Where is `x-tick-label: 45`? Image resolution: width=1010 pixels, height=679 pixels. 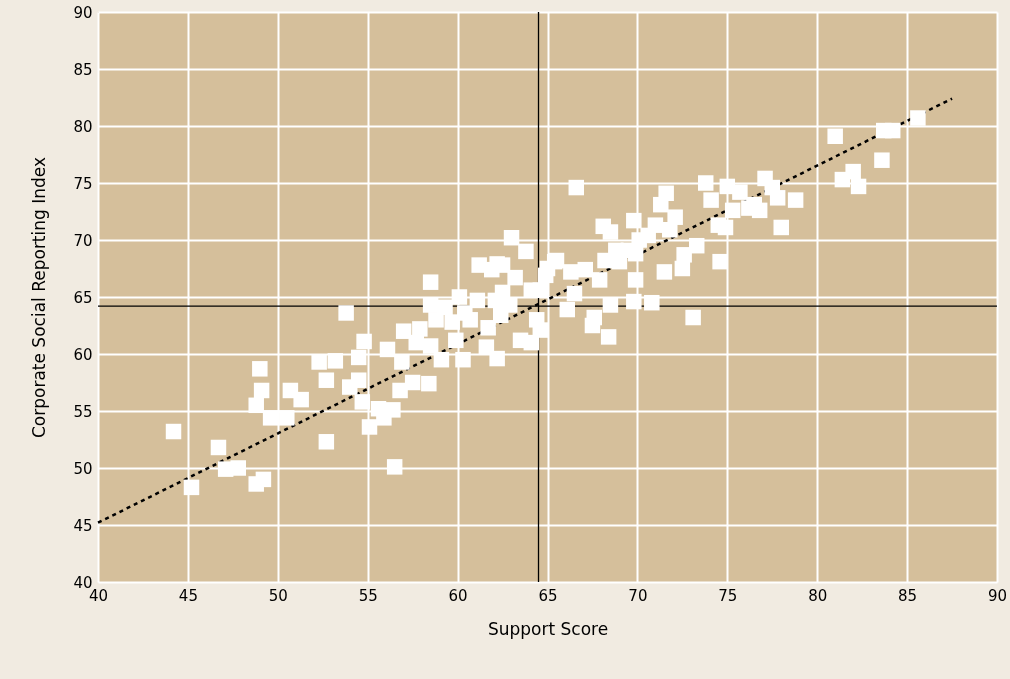 x-tick-label: 45 is located at coordinates (188, 595).